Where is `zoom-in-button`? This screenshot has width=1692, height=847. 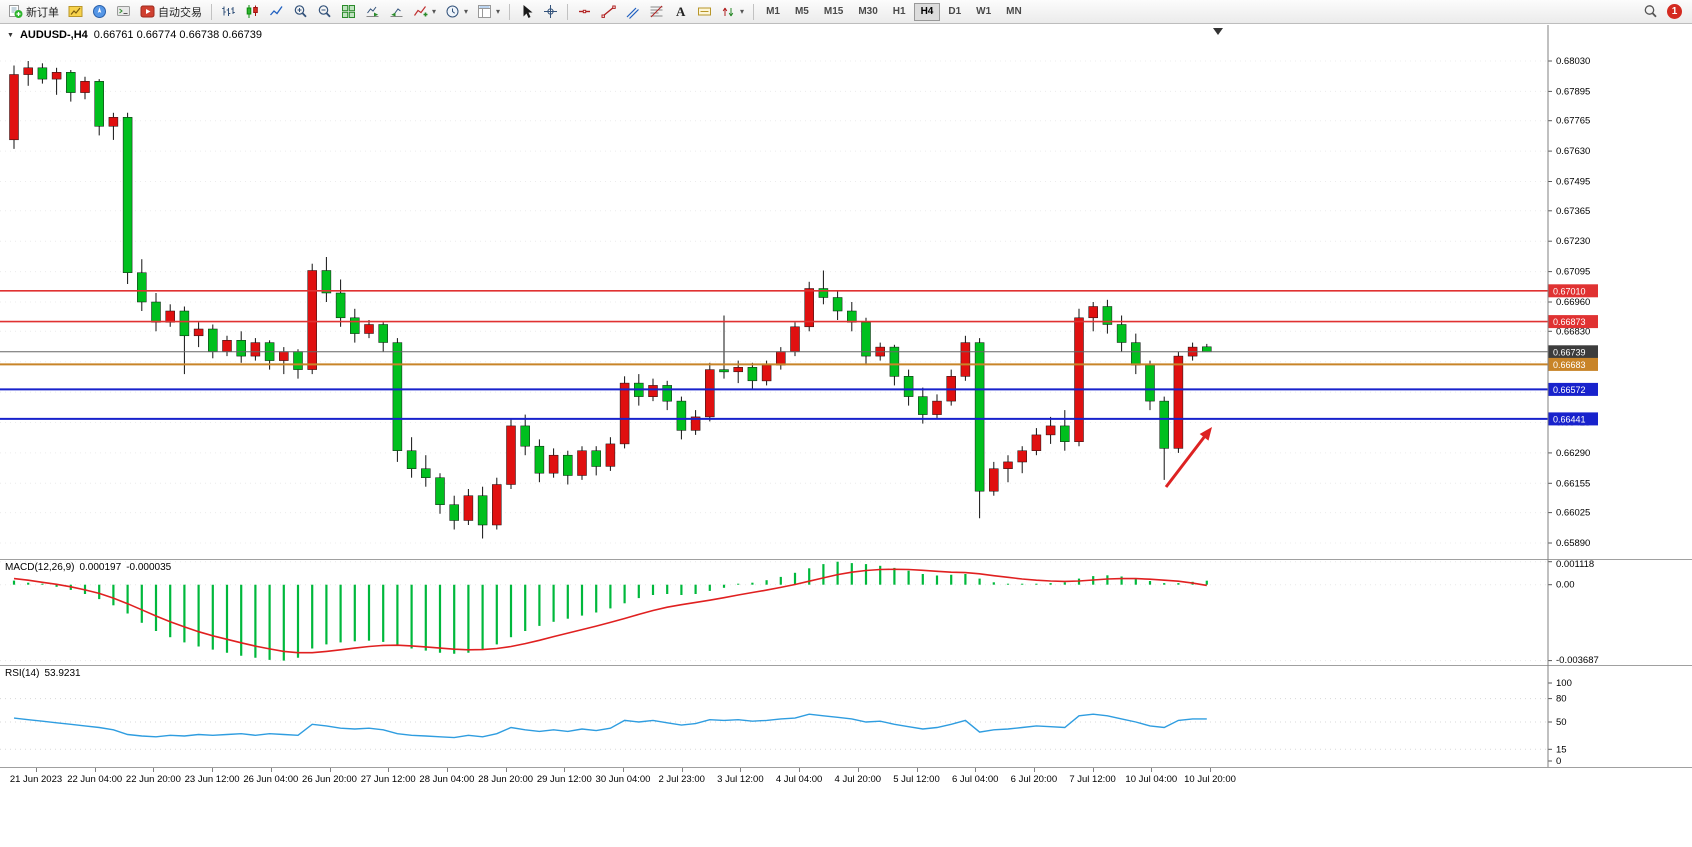
zoom-in-button is located at coordinates (300, 12).